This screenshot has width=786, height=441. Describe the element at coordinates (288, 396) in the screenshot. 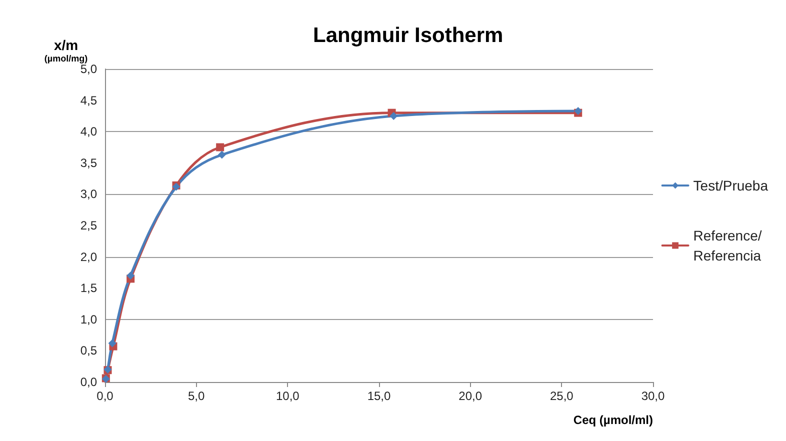

I see `x-tick-label: 10,0` at that location.